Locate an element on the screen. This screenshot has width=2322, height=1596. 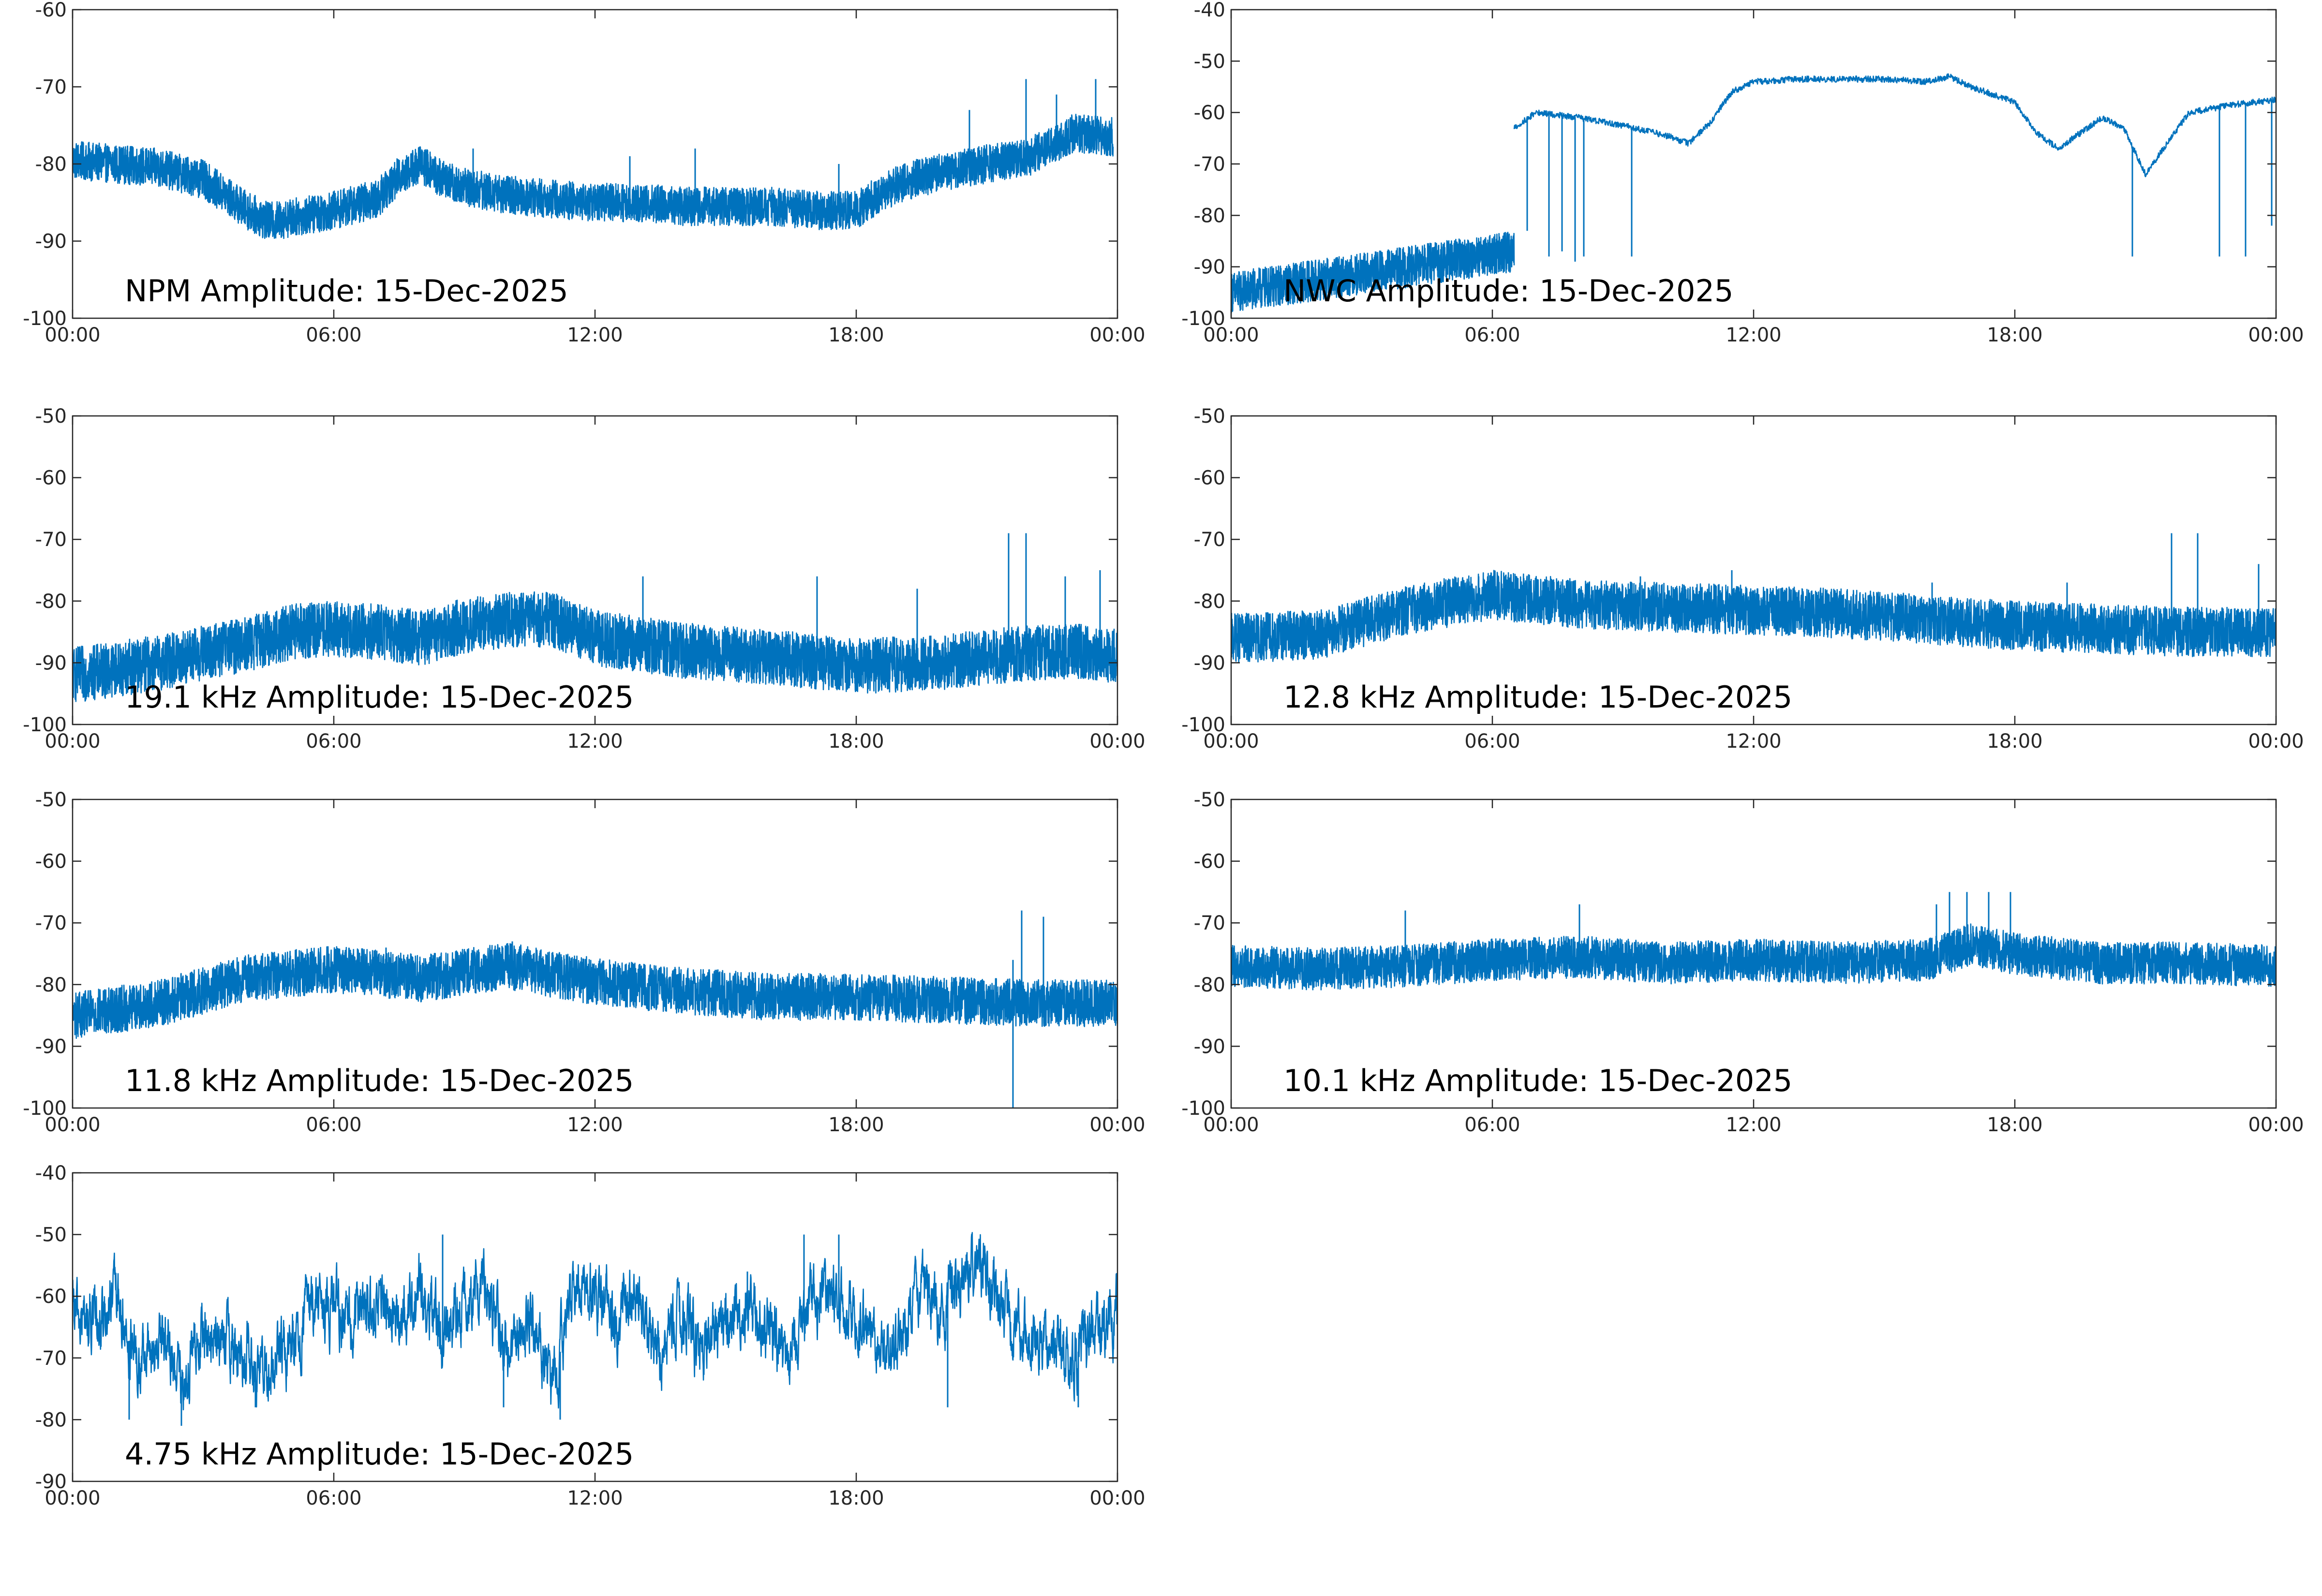
panel-title: 12.8 kHz Amplitude: 15-Dec-2025 is located at coordinates (1537, 697).